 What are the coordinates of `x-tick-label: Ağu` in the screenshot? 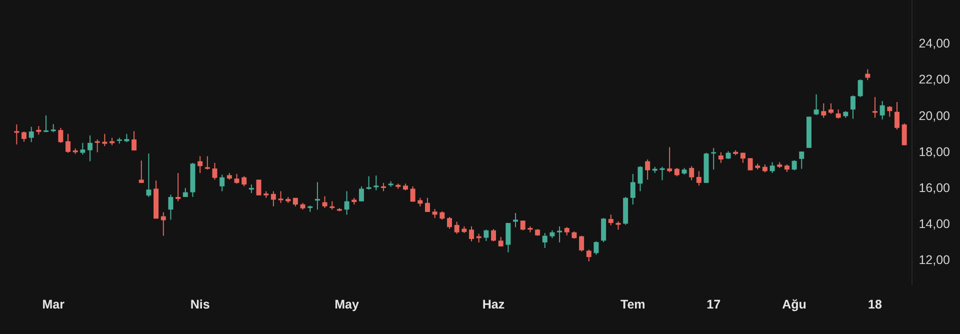 It's located at (794, 304).